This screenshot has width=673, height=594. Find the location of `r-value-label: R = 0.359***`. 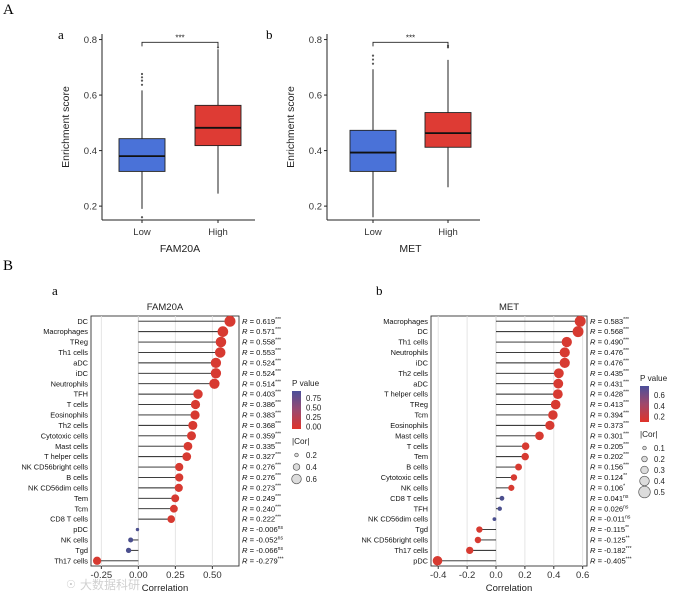

r-value-label: R = 0.359*** is located at coordinates (261, 435).